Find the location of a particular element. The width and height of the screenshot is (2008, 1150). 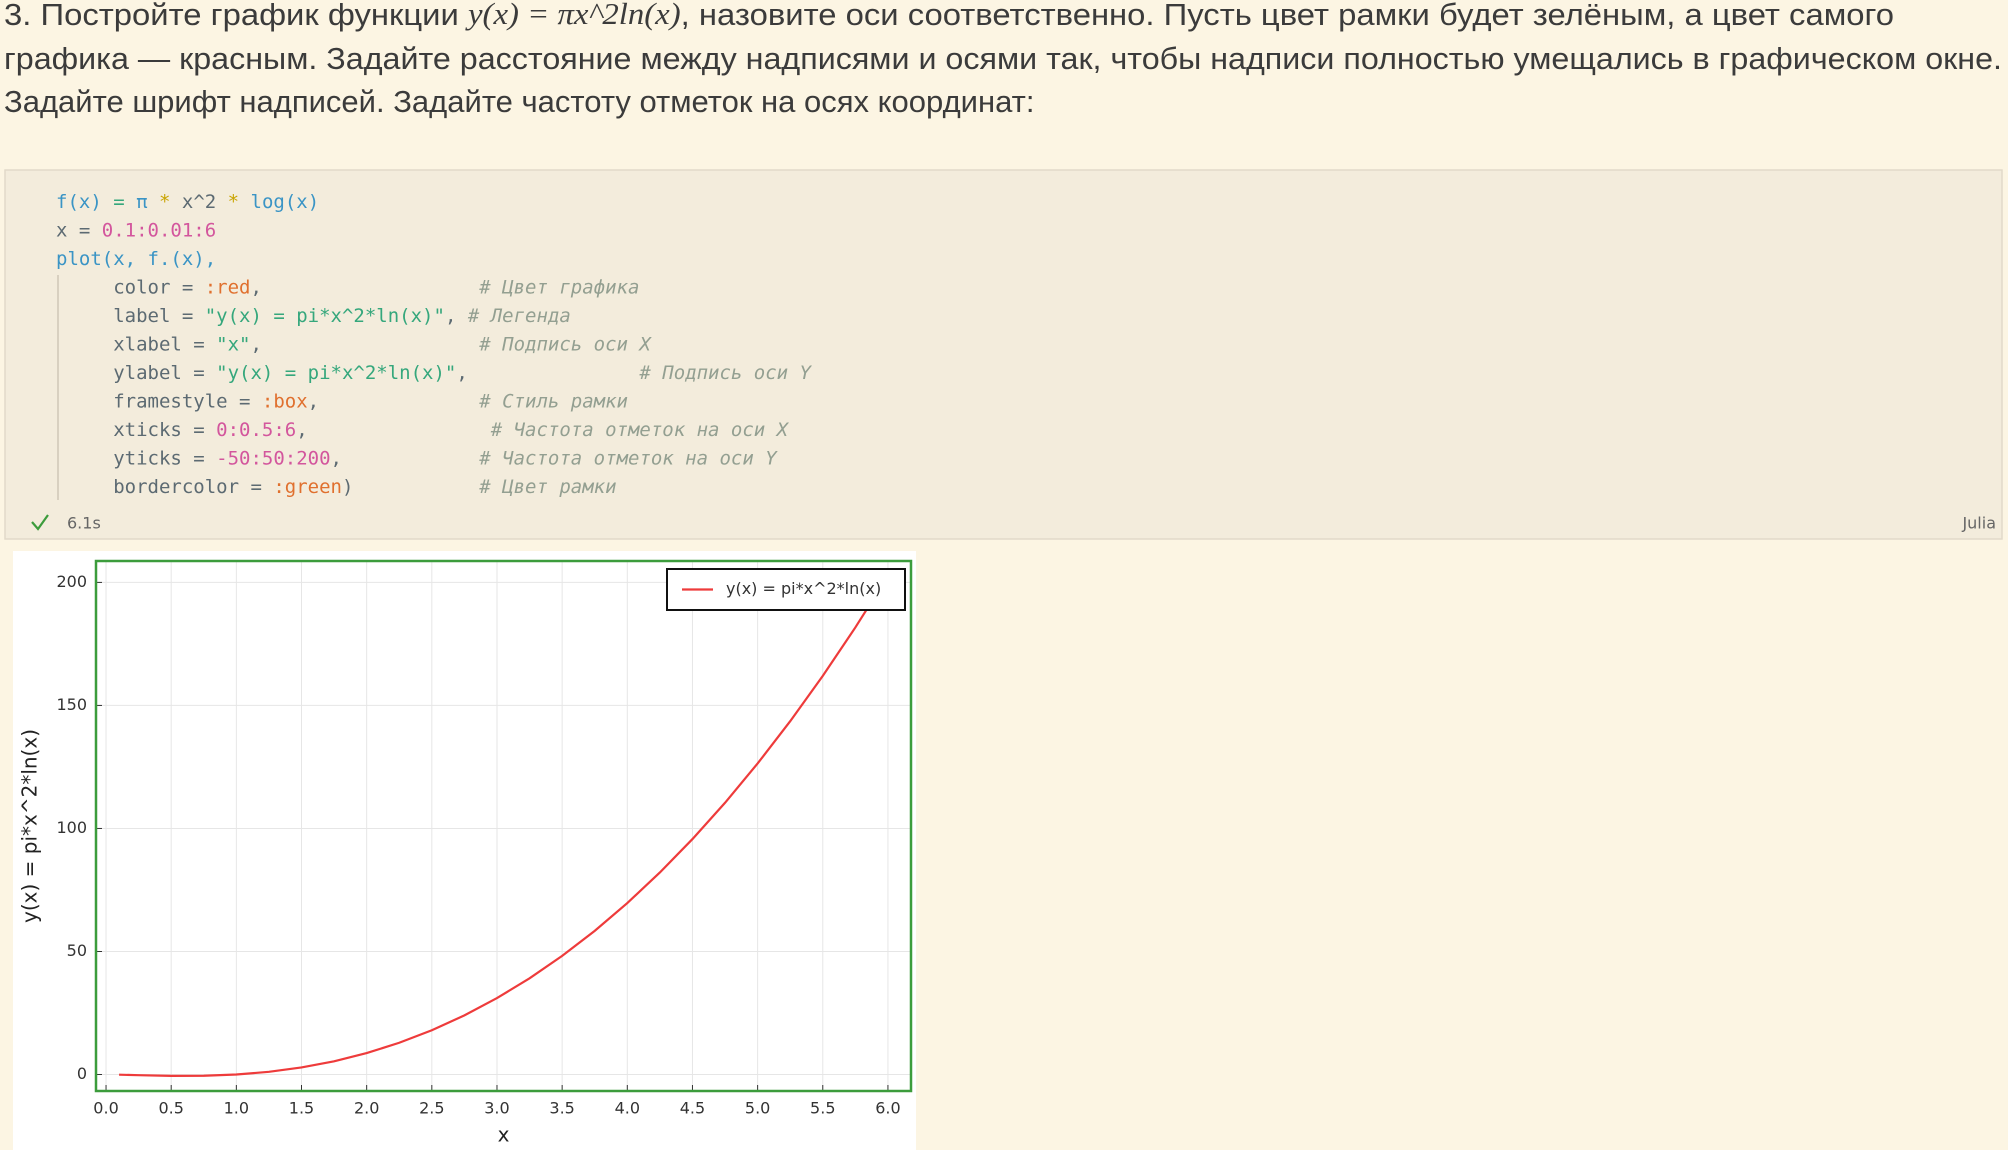

code-token: framestyle = is located at coordinates (159, 401).